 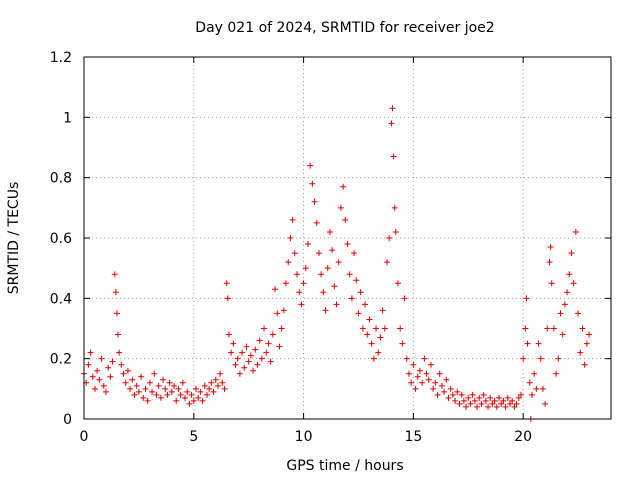 I want to click on x-tick-label: 10, so click(x=304, y=437).